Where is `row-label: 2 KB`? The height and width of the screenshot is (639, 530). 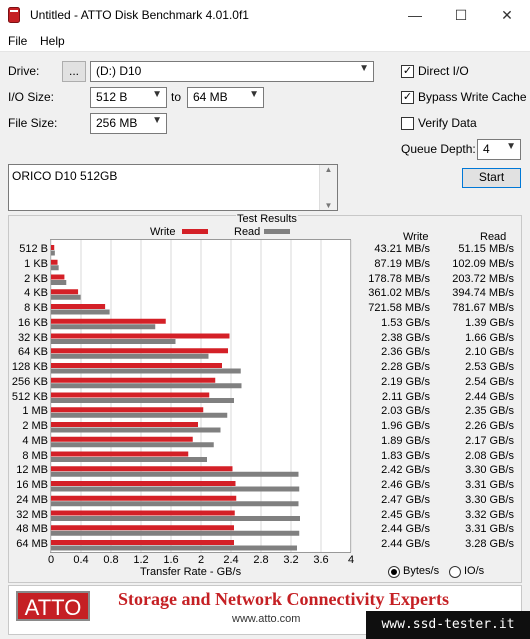
row-label: 2 KB is located at coordinates (36, 278).